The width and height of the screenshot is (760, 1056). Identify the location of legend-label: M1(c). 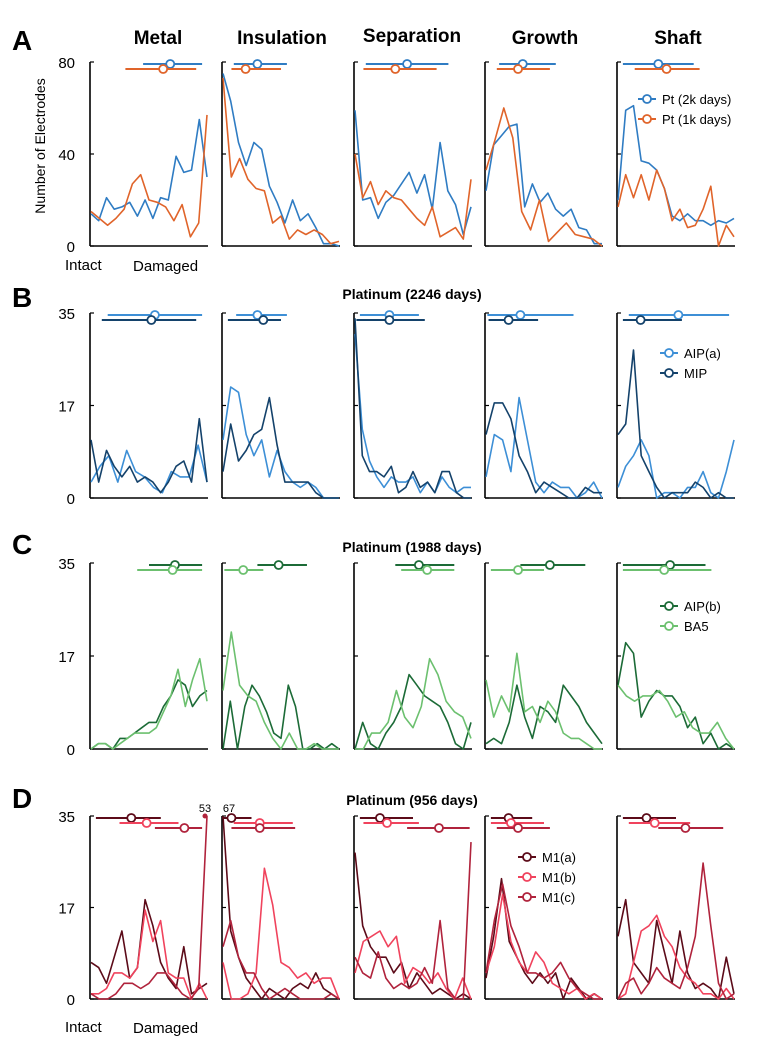
(558, 897).